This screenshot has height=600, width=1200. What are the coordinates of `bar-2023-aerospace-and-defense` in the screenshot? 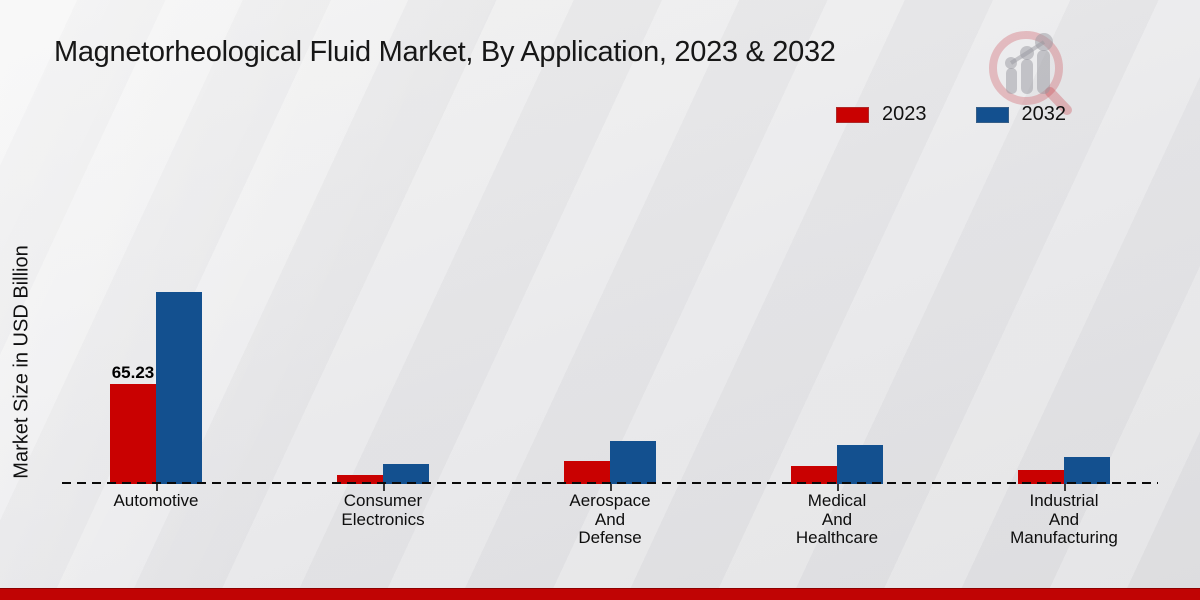 It's located at (587, 472).